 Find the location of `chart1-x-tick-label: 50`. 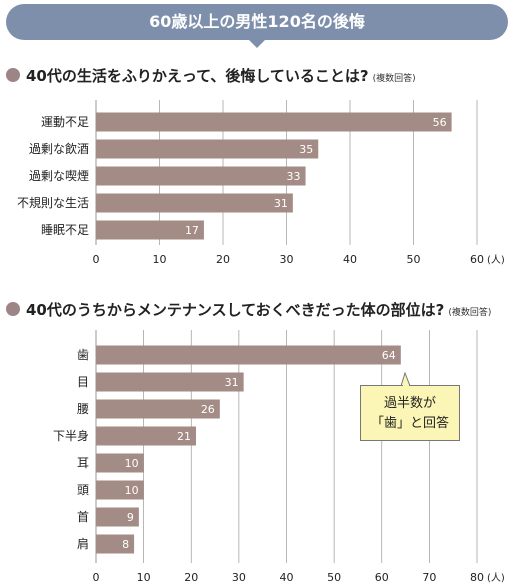

chart1-x-tick-label: 50 is located at coordinates (414, 259).